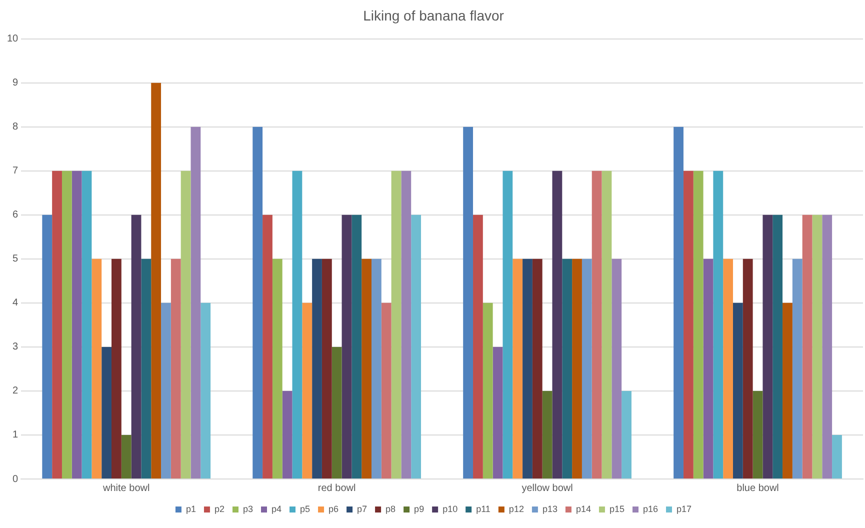  What do you see at coordinates (15, 215) in the screenshot?
I see `y-tick-label: 6` at bounding box center [15, 215].